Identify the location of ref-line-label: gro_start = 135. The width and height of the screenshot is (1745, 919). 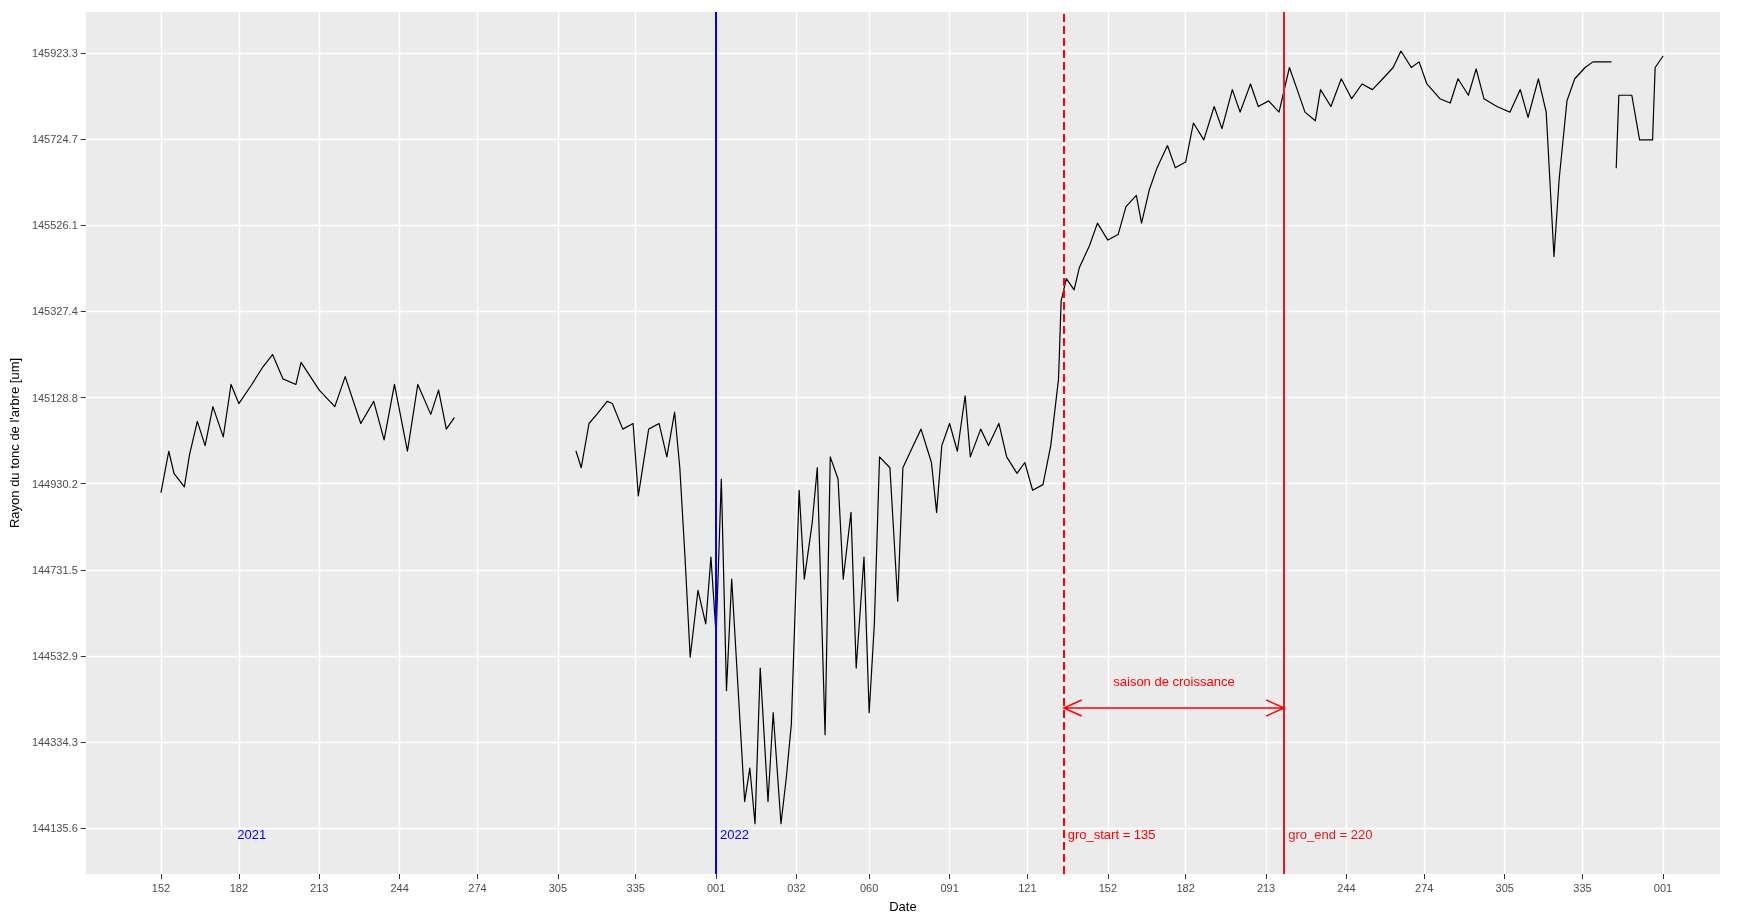
(1111, 834).